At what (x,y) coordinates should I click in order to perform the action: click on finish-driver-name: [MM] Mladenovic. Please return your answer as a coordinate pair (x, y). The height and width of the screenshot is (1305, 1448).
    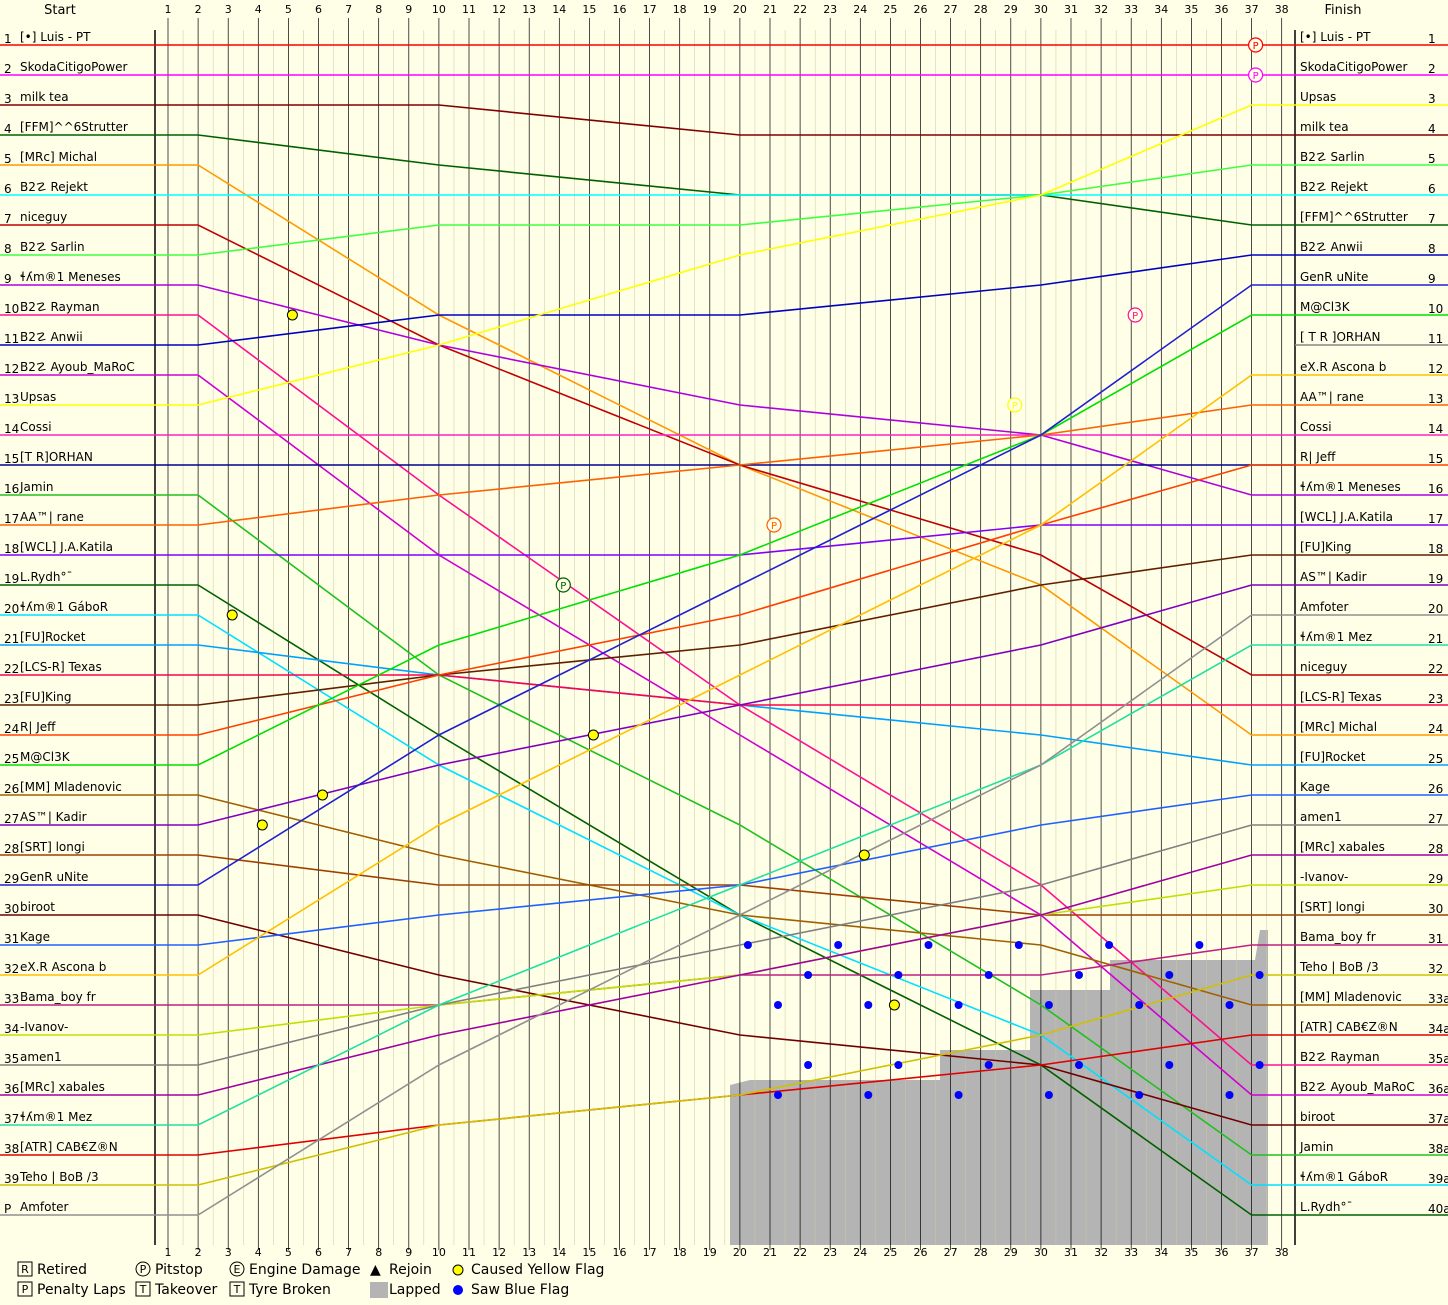
    Looking at the image, I should click on (1351, 997).